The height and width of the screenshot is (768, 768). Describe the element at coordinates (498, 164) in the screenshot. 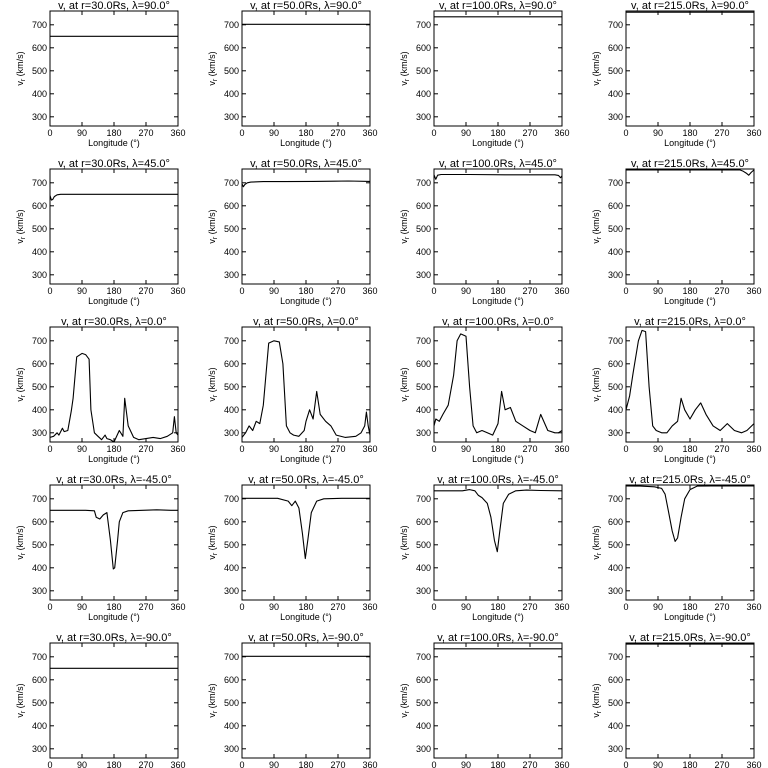

I see `panel-title: v, at r=100.0Rs, λ=45.0°` at that location.